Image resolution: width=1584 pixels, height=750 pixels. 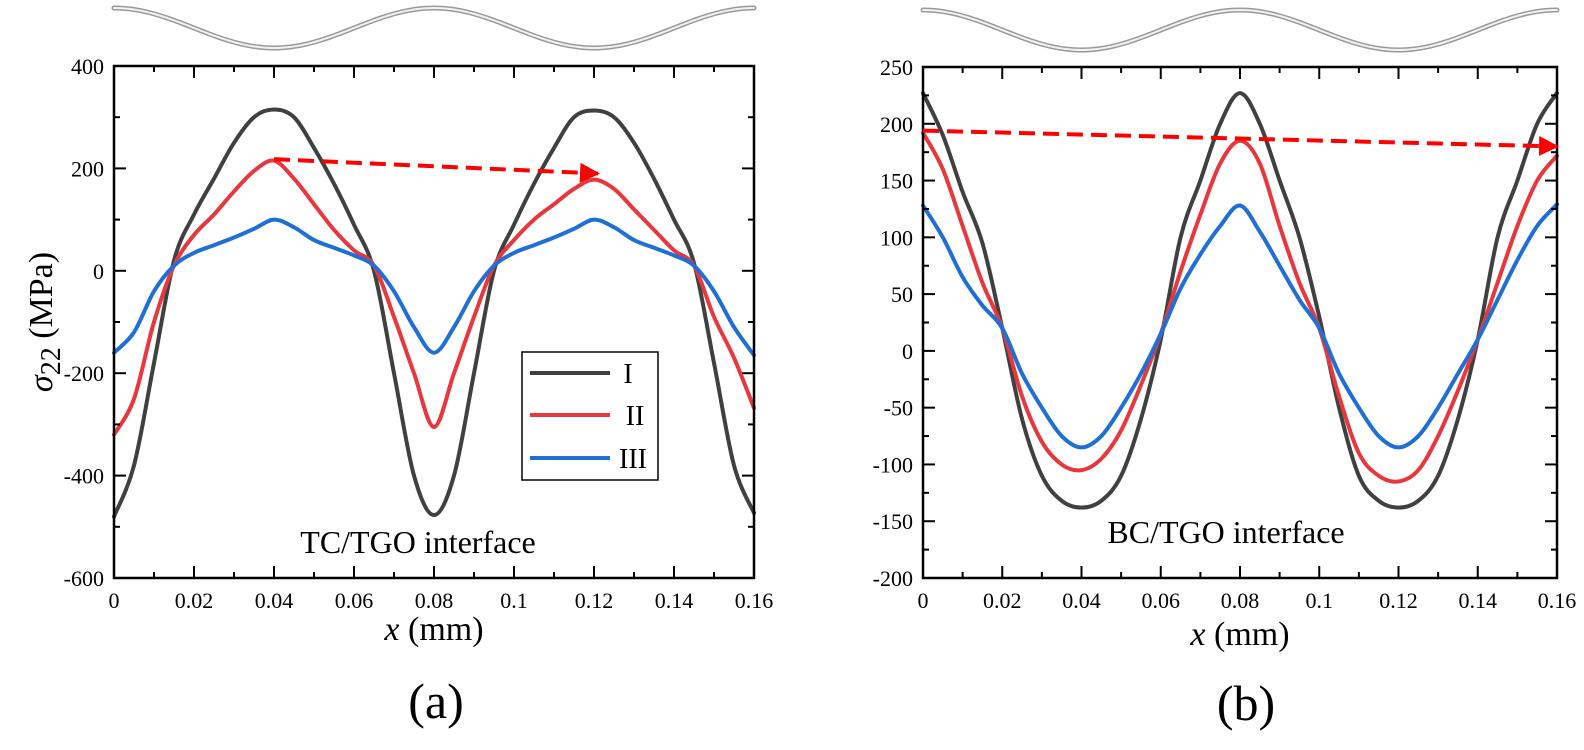 I want to click on x-axis-var-a: x, so click(x=391, y=629).